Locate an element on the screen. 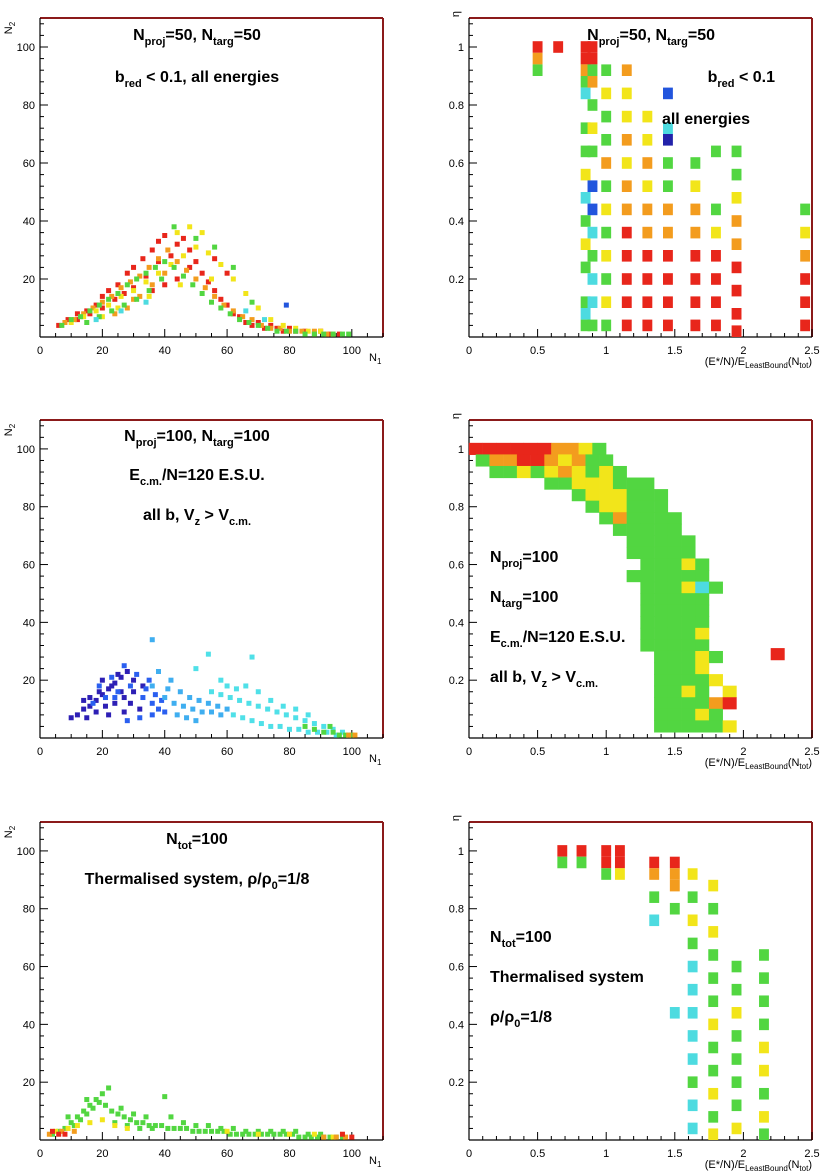  x-tick-label: 1 is located at coordinates (606, 351).